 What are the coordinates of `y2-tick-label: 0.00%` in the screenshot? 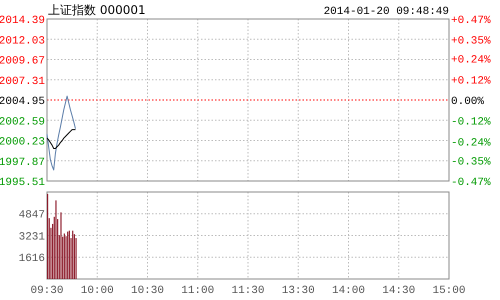 It's located at (467, 102).